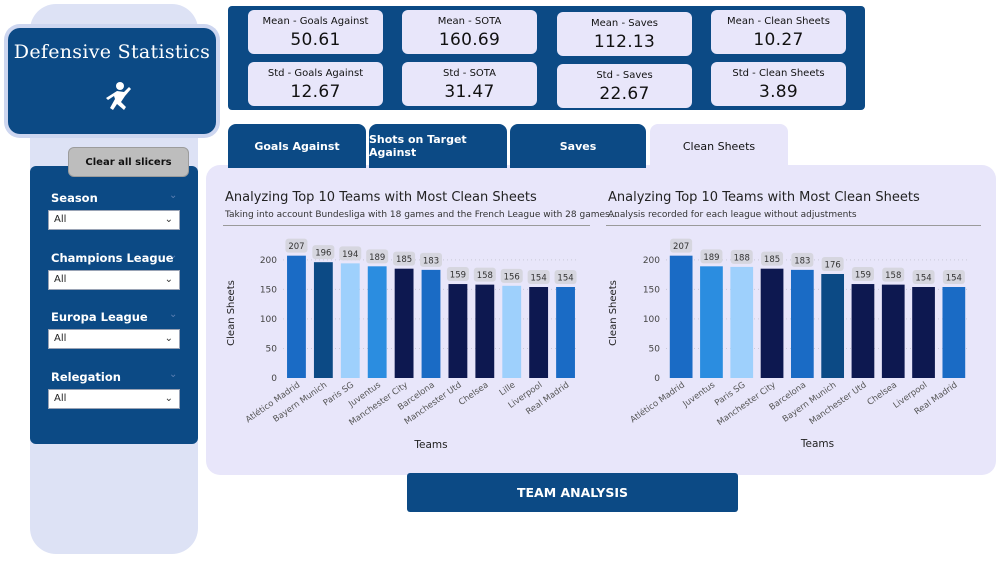 The width and height of the screenshot is (1006, 564). Describe the element at coordinates (469, 40) in the screenshot. I see `kpi-value: 160.69` at that location.